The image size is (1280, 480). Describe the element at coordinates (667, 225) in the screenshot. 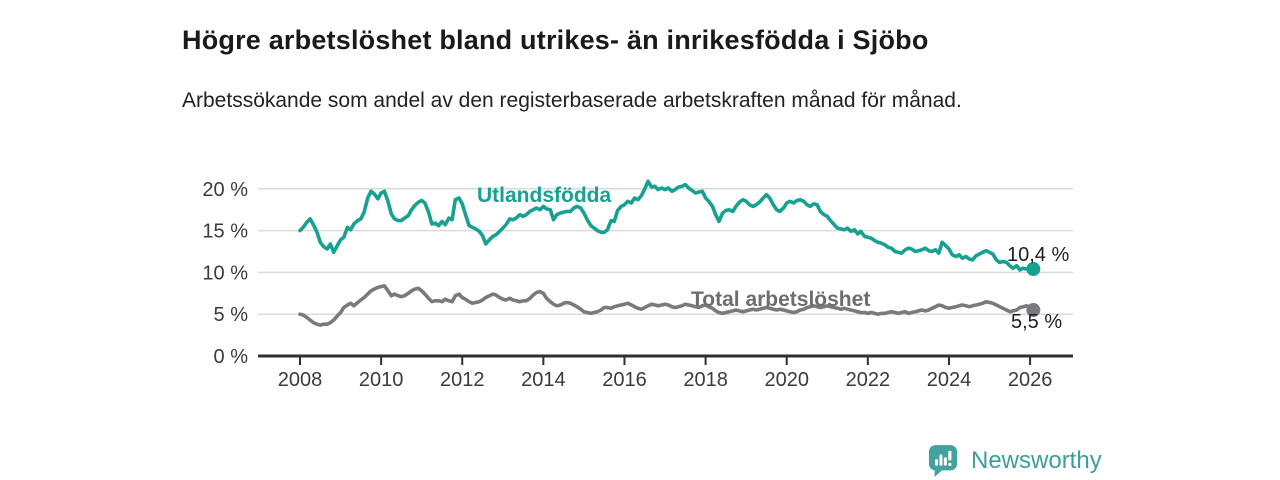

I see `series-line-utlandsfodda` at that location.